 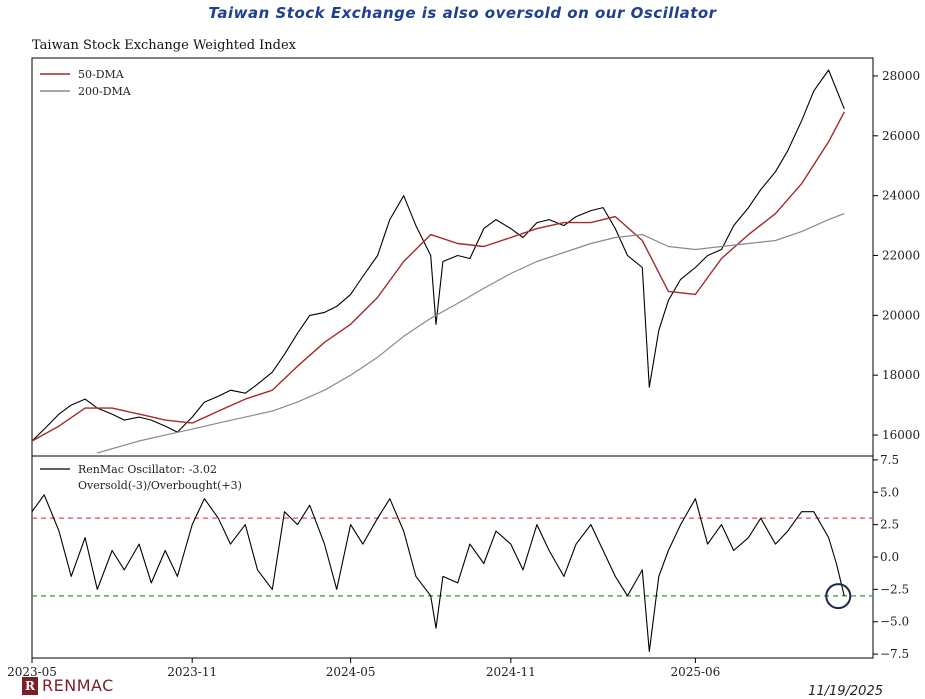 What do you see at coordinates (894, 654) in the screenshot?
I see `osc-y-tick-label: −7.5` at bounding box center [894, 654].